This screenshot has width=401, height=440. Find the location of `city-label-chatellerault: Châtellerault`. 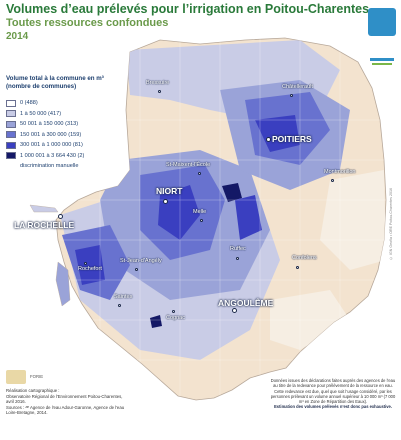

city-label-chatellerault: Châtellerault is located at coordinates (297, 87).